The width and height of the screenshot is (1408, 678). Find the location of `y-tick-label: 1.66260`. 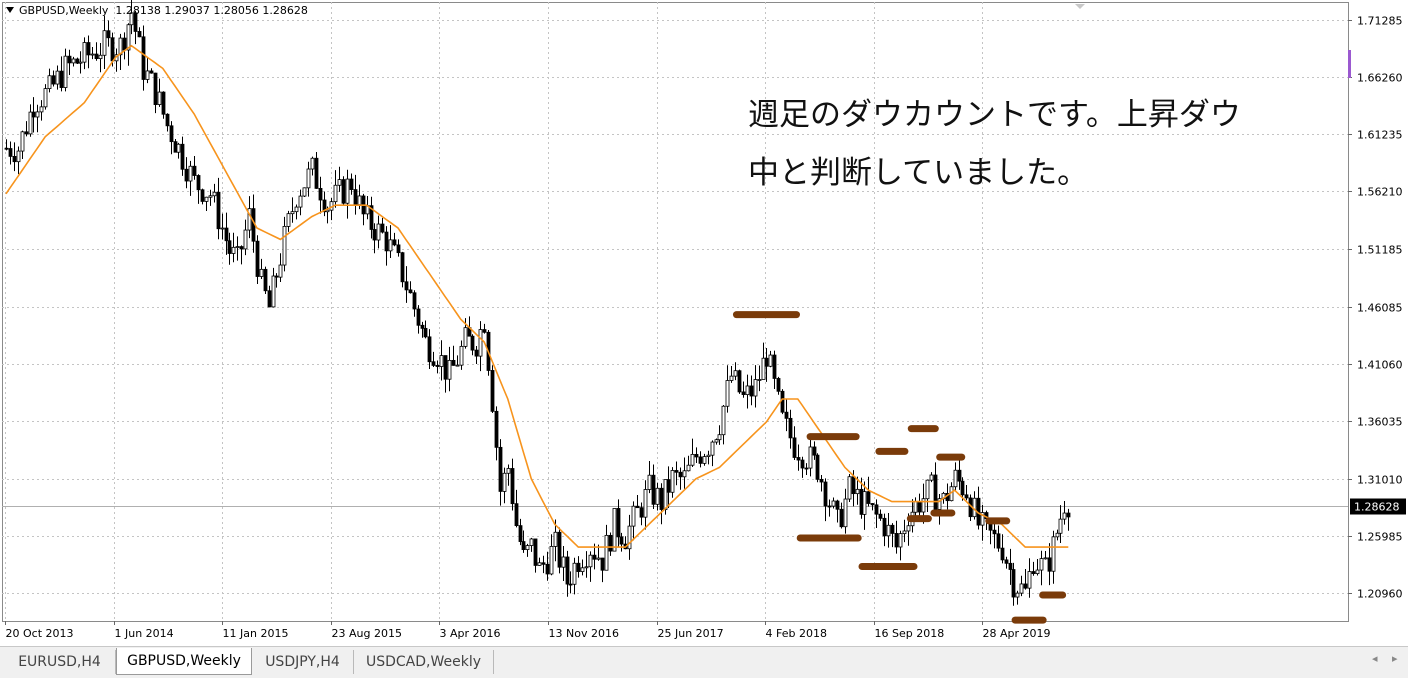

y-tick-label: 1.66260 is located at coordinates (1380, 78).